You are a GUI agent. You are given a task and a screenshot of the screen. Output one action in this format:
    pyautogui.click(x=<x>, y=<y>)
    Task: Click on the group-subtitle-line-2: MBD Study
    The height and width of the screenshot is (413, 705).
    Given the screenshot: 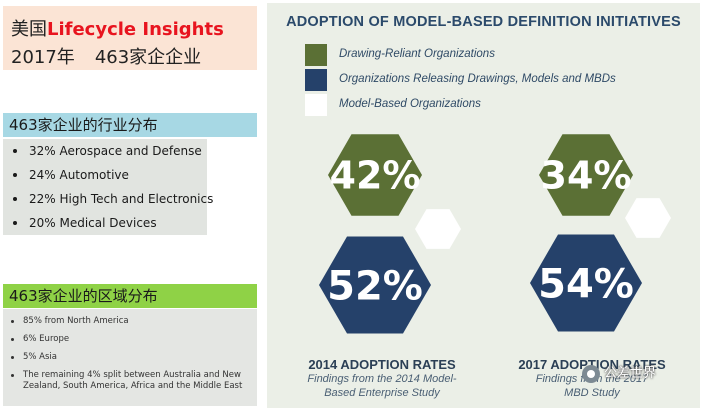 What is the action you would take?
    pyautogui.click(x=592, y=393)
    